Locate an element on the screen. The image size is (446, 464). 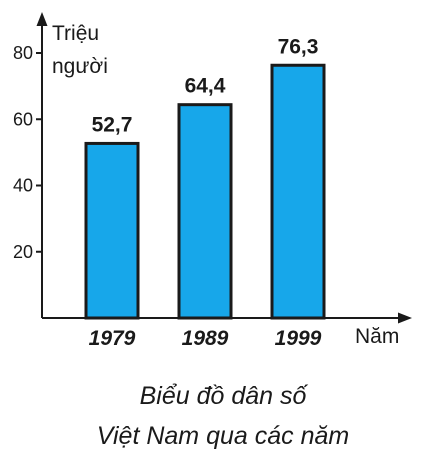
x-tick-label-1979: 1979 is located at coordinates (112, 338).